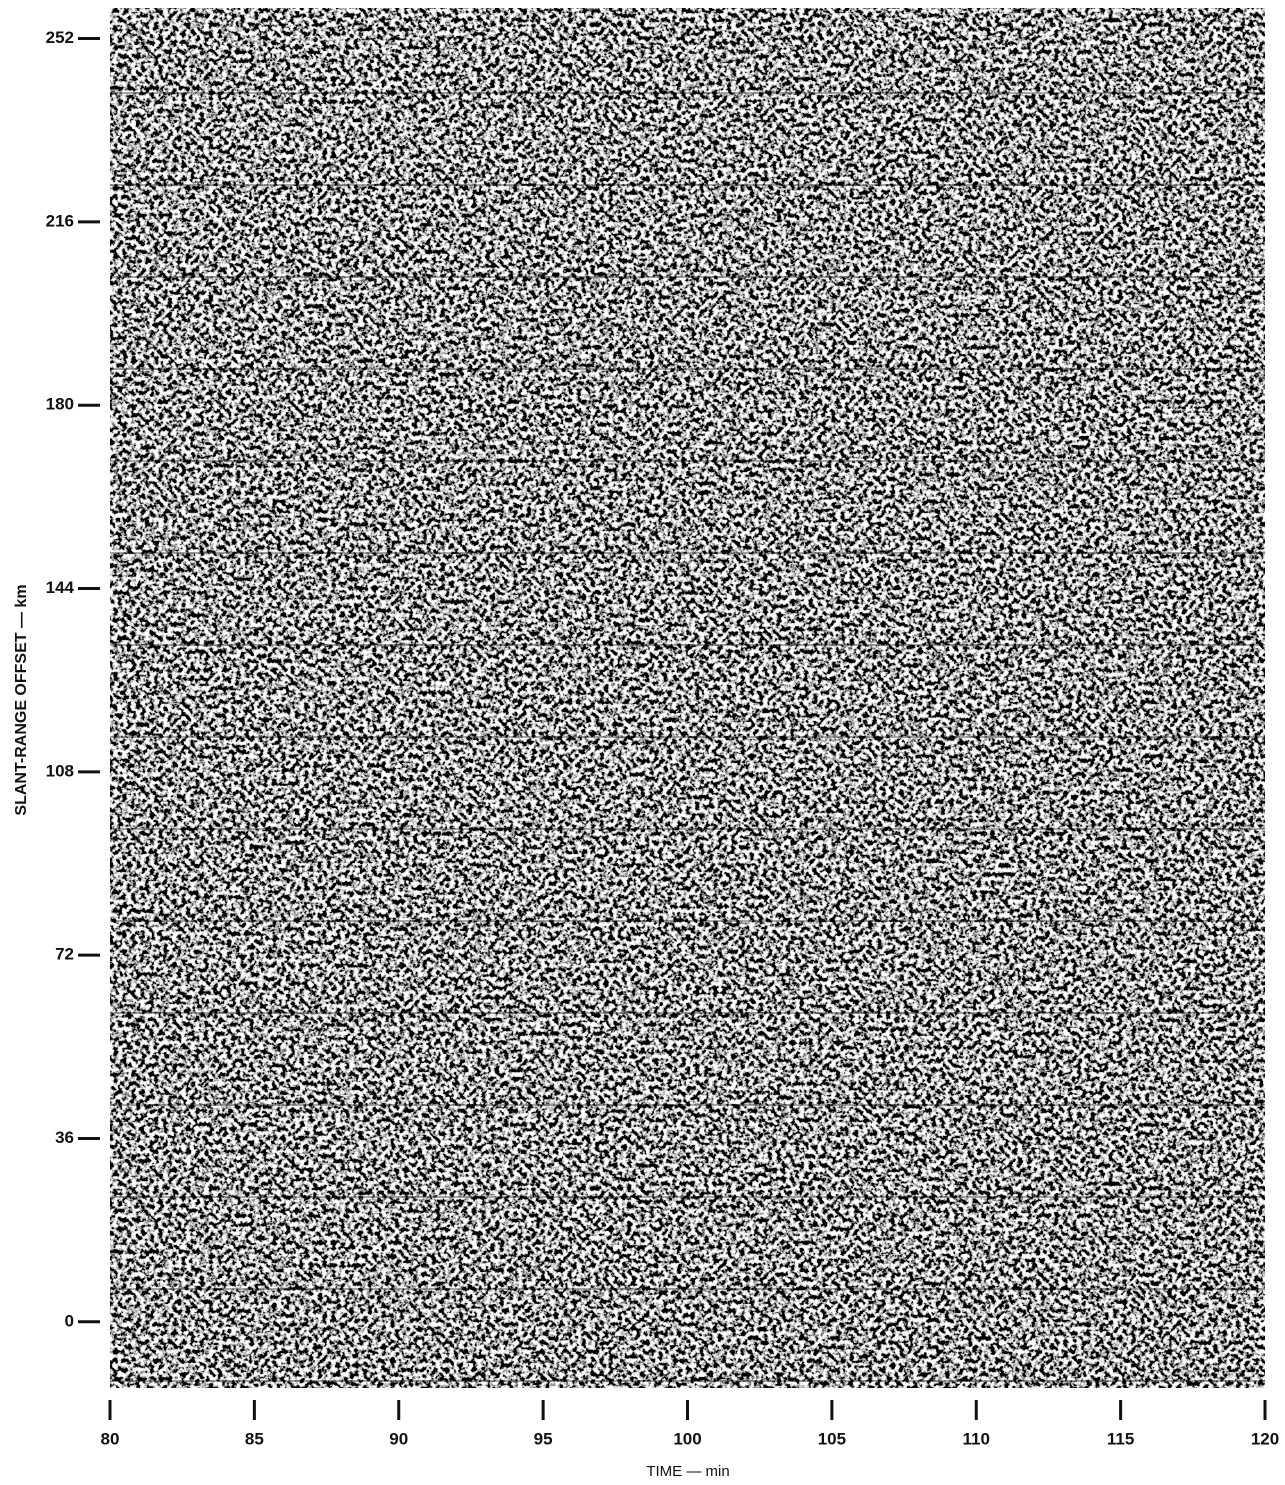 The width and height of the screenshot is (1285, 1485). What do you see at coordinates (976, 1438) in the screenshot?
I see `x-tick-label: 110` at bounding box center [976, 1438].